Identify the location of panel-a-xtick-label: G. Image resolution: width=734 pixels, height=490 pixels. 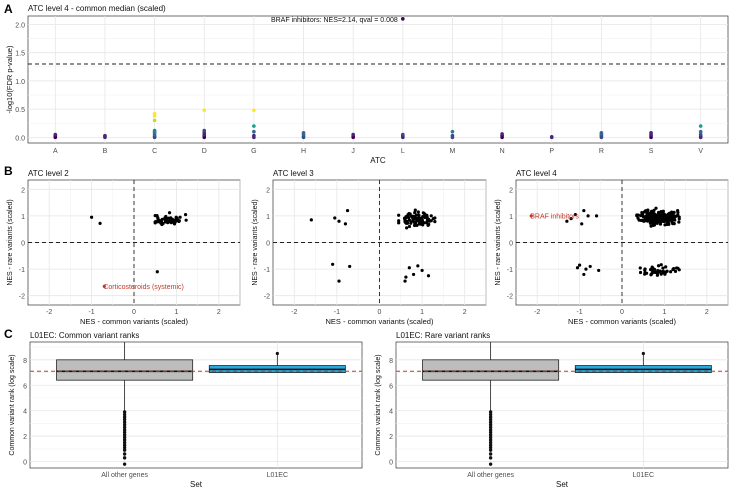
(253, 151).